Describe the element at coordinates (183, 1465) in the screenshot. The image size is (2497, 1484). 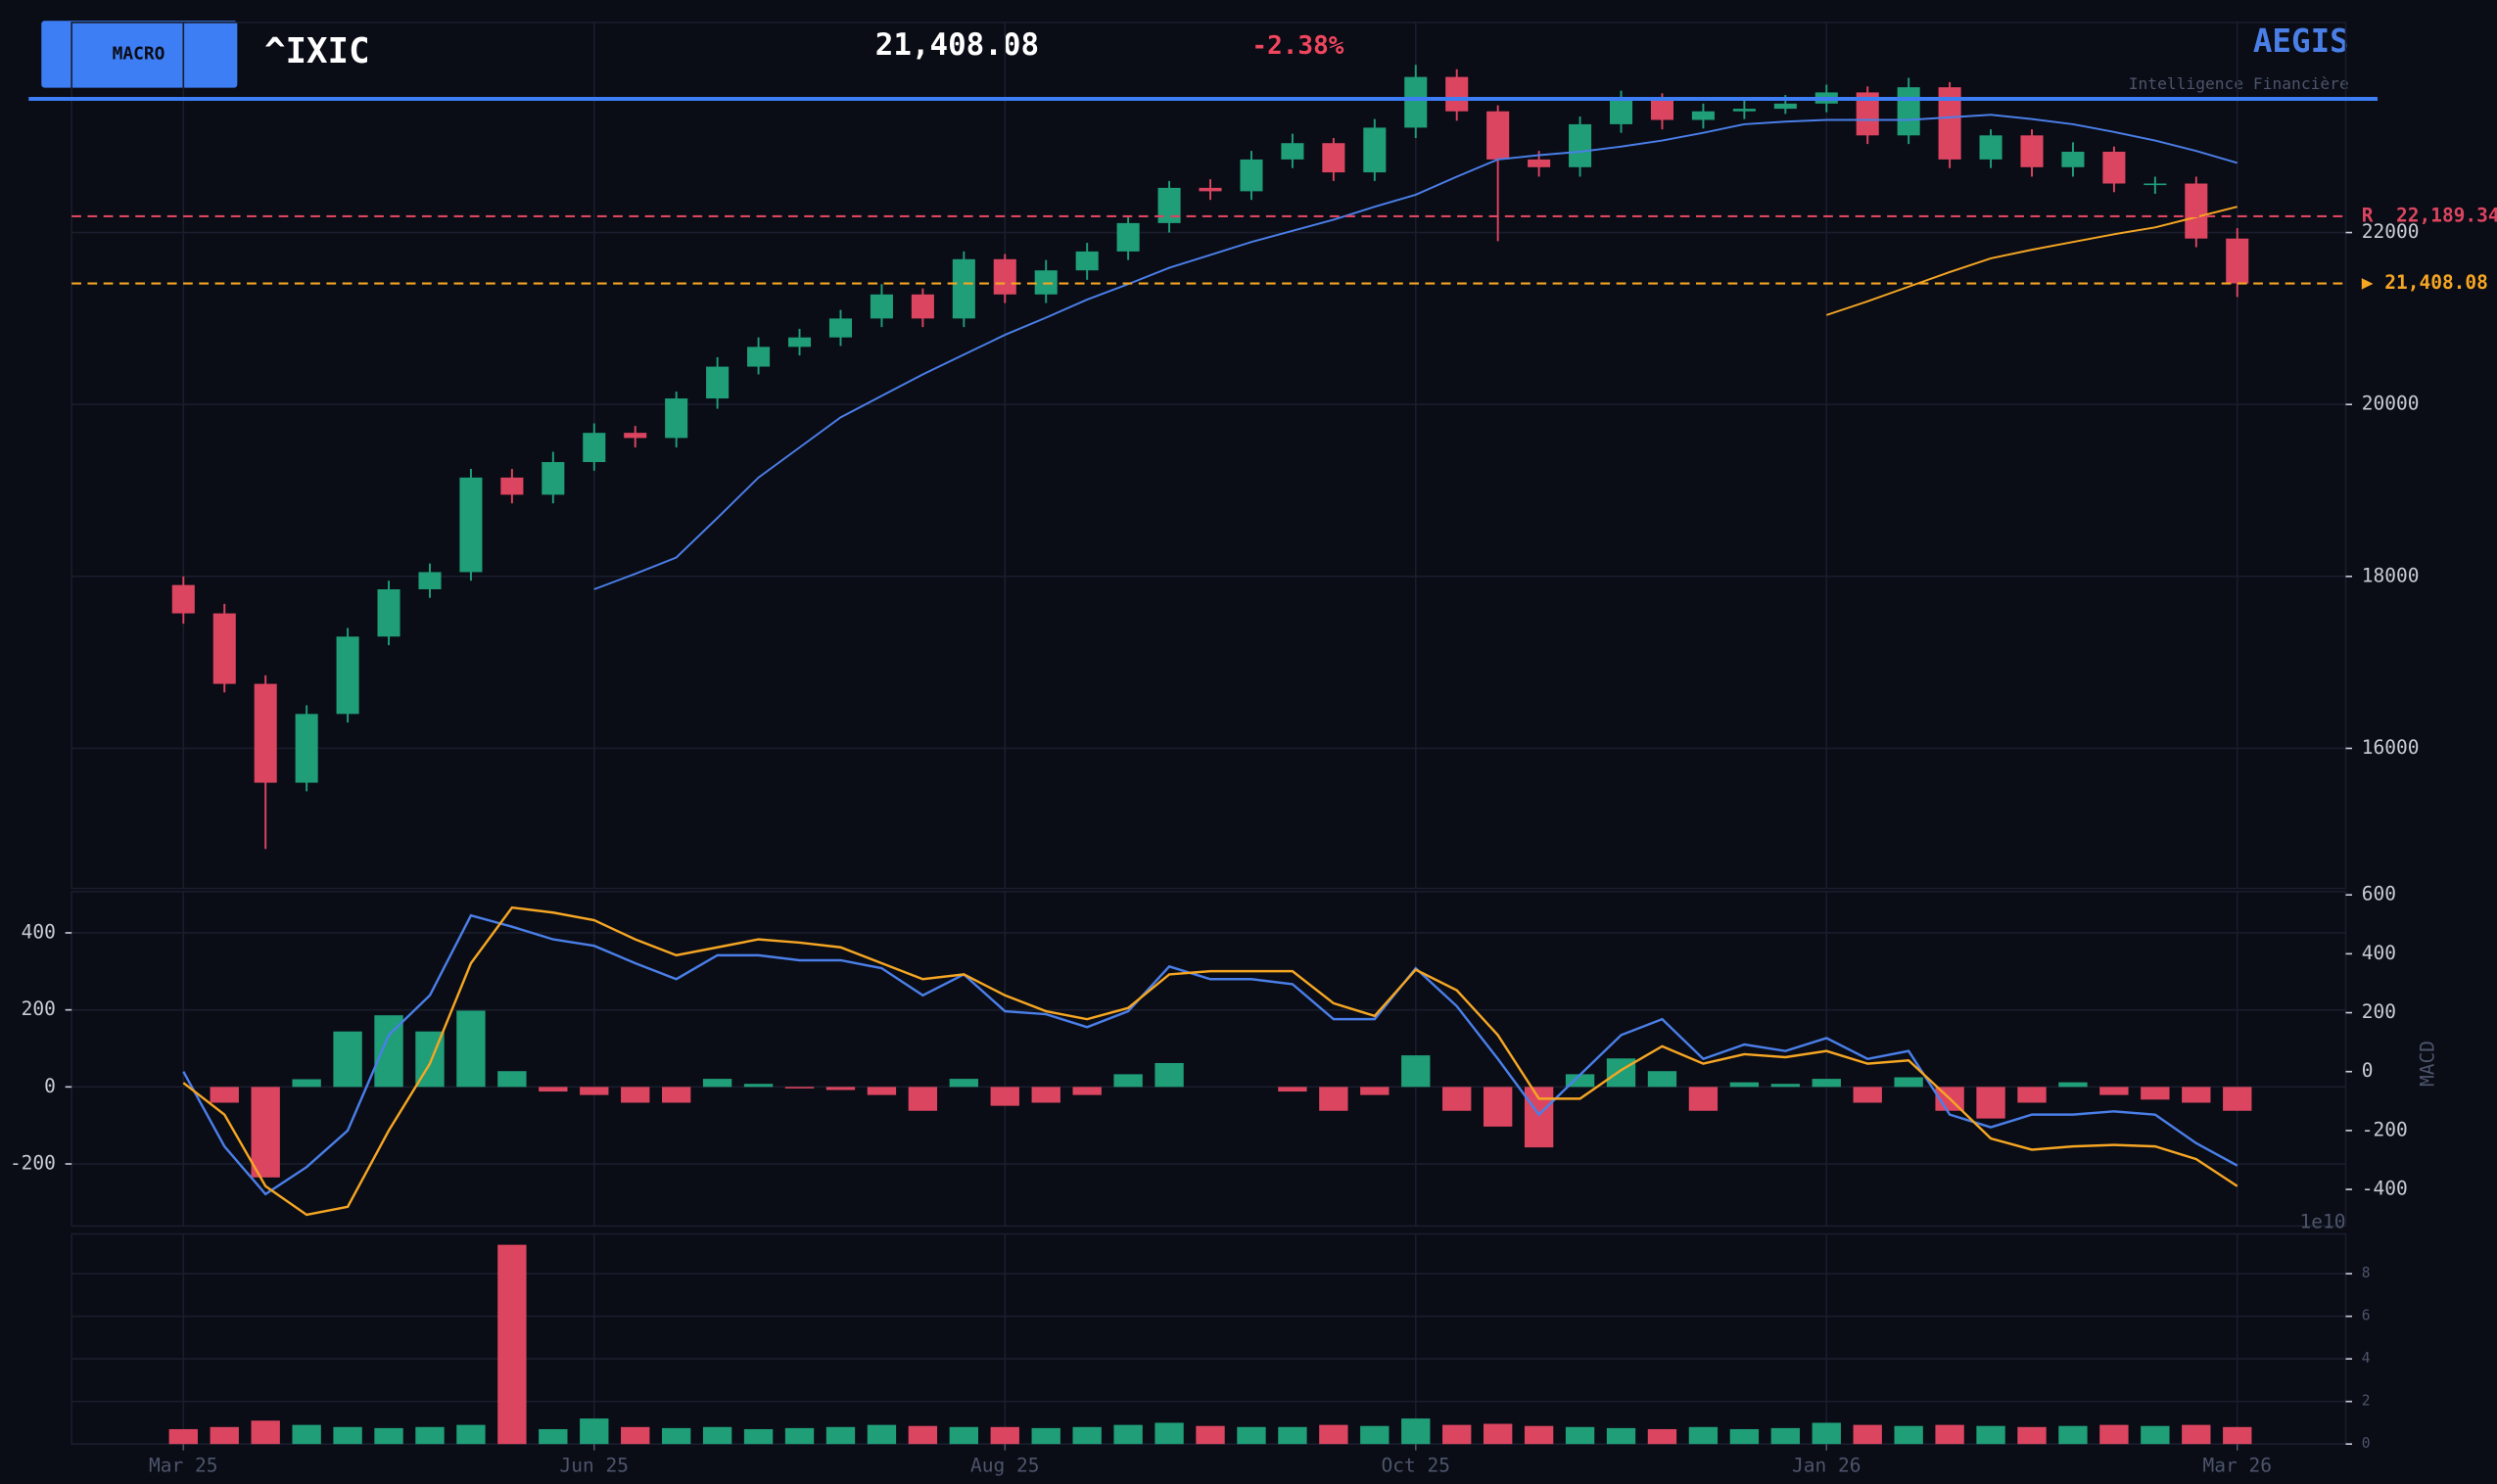
I see `x-tick-label: Mar 25` at that location.